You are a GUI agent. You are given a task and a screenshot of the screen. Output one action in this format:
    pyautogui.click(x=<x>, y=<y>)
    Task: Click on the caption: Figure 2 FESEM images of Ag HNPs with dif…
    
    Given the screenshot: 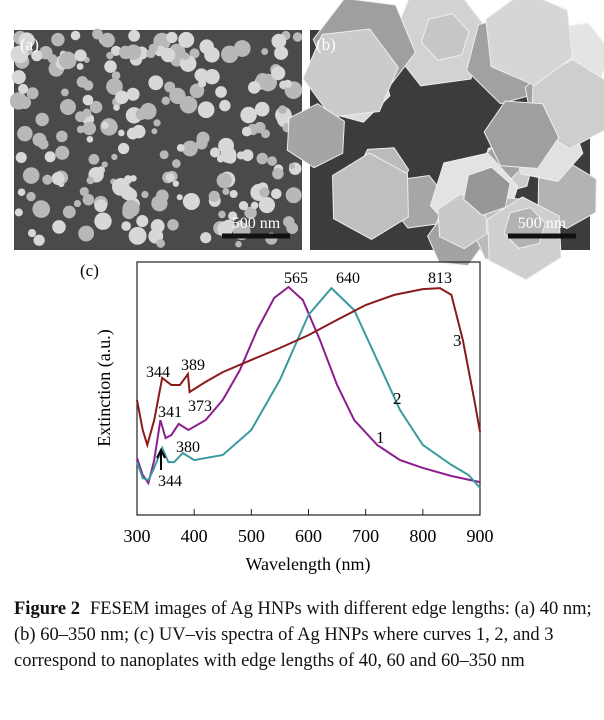 What is the action you would take?
    pyautogui.click(x=303, y=635)
    